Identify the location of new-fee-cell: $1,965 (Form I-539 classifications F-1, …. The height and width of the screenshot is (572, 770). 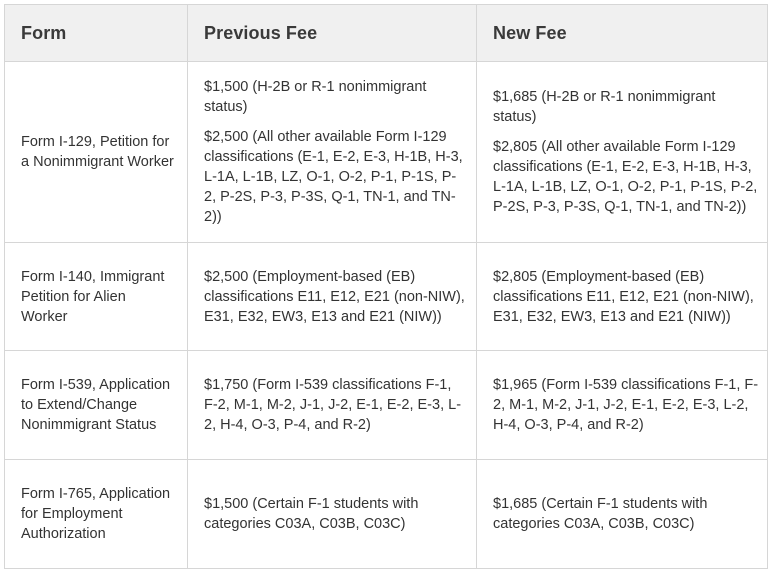
(622, 405).